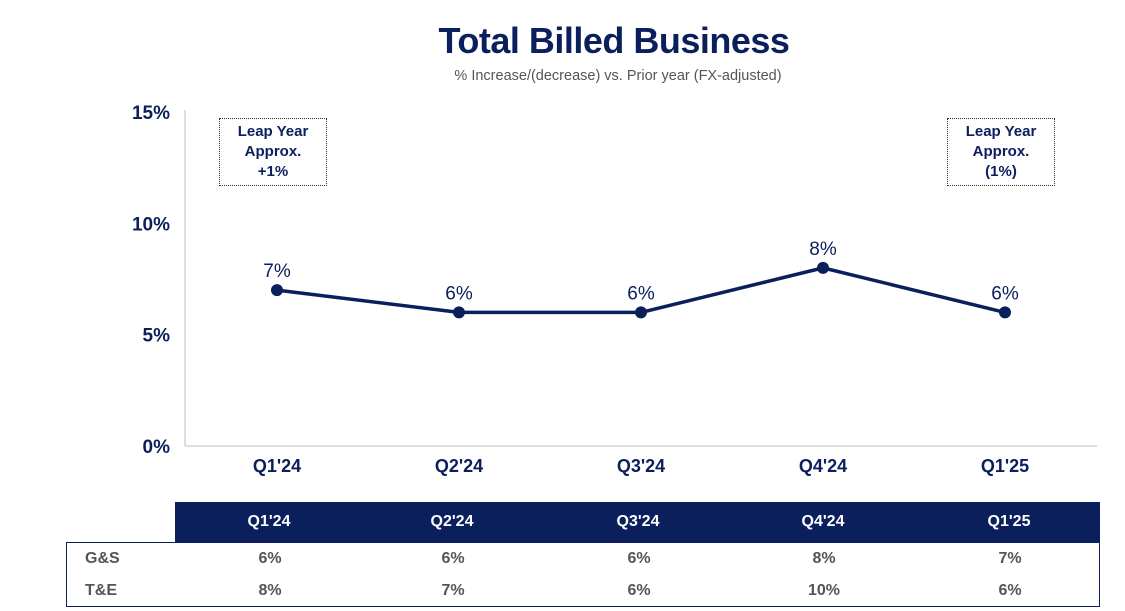 The height and width of the screenshot is (611, 1125). I want to click on table-col-header: Q3'24, so click(638, 521).